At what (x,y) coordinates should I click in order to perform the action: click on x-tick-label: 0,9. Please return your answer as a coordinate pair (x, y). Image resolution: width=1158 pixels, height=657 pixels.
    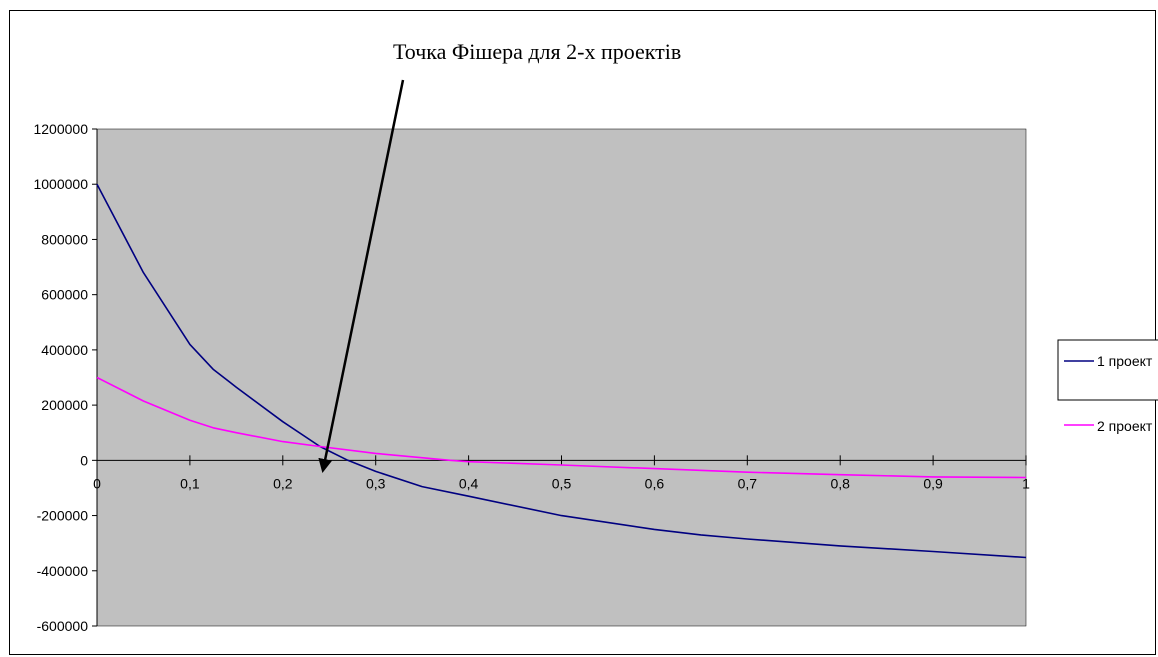
    Looking at the image, I should click on (933, 483).